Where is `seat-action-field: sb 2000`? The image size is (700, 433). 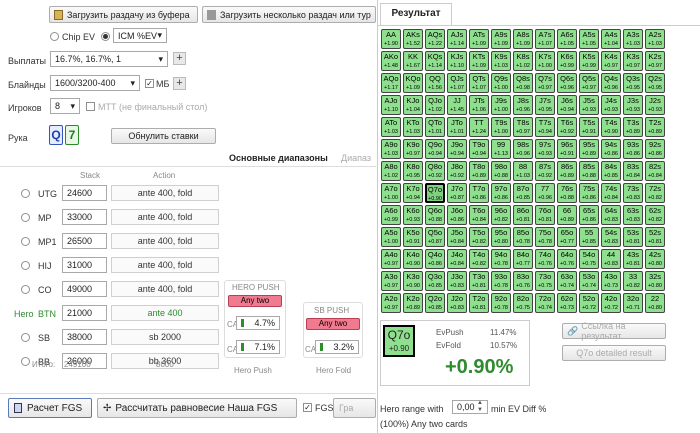 seat-action-field: sb 2000 is located at coordinates (165, 337).